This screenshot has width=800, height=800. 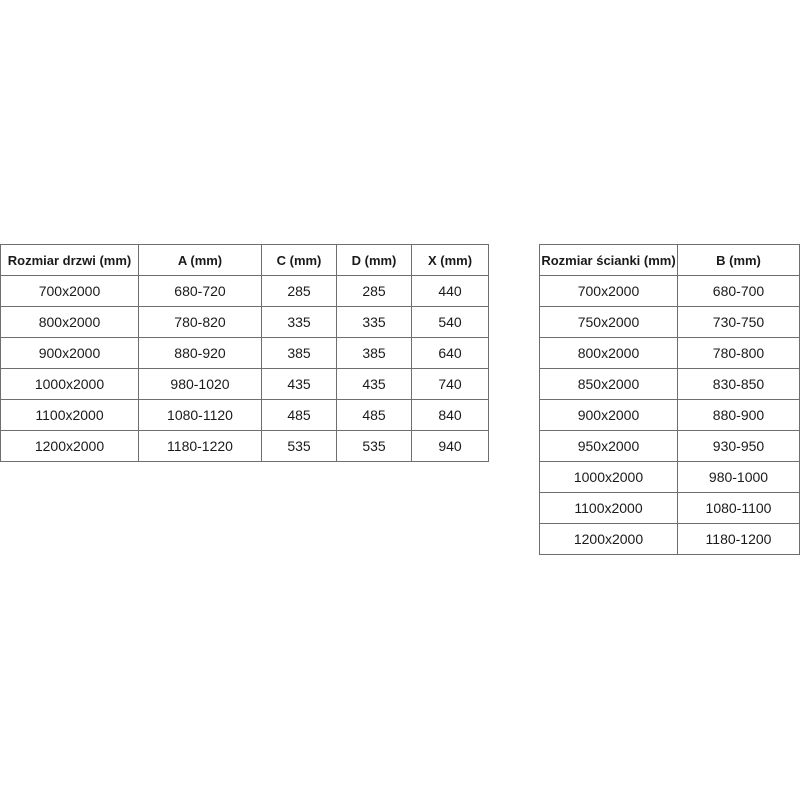 I want to click on table-row: 1200x2000 1180-1220 535 535 940, so click(x=244, y=446).